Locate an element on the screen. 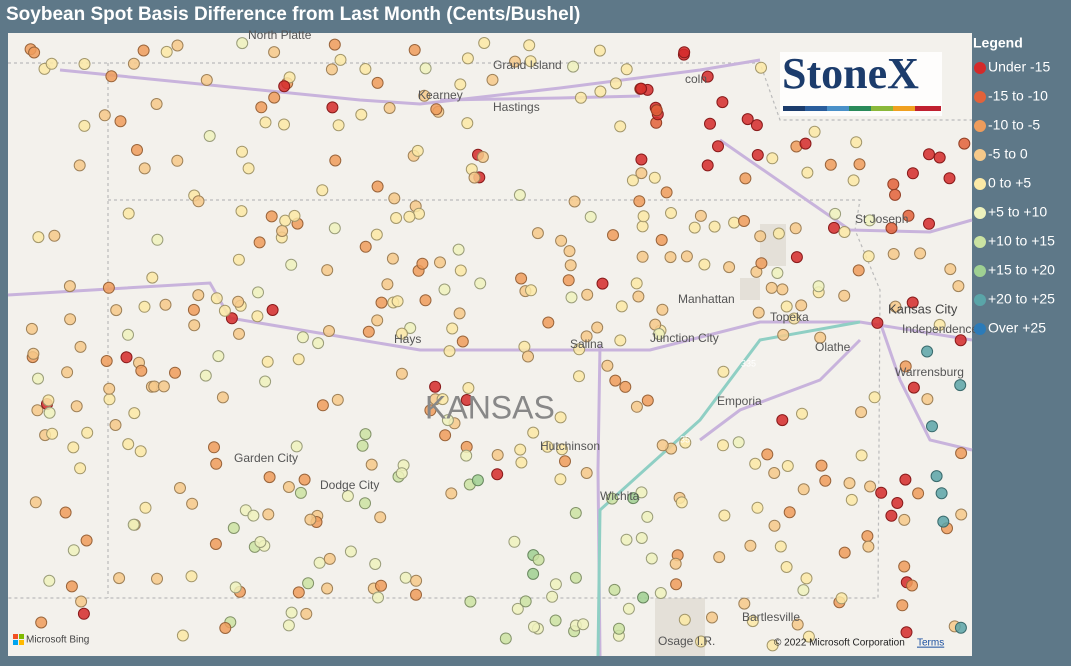 The image size is (1071, 666). legend-label: +20 to +25 is located at coordinates (1021, 299).